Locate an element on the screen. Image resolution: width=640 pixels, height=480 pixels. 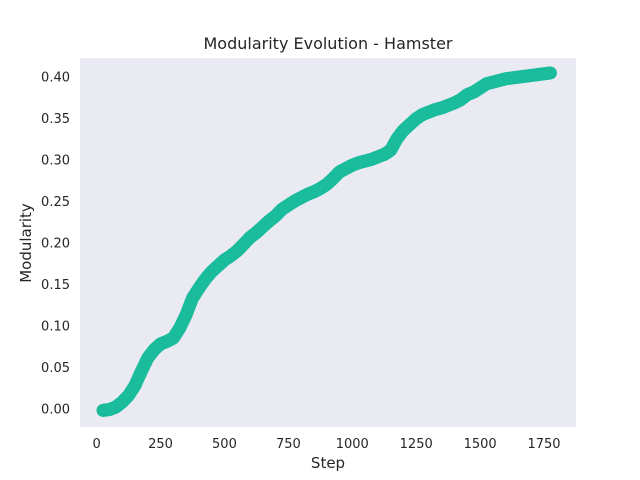
y-tick-label: 0.20 is located at coordinates (55, 244).